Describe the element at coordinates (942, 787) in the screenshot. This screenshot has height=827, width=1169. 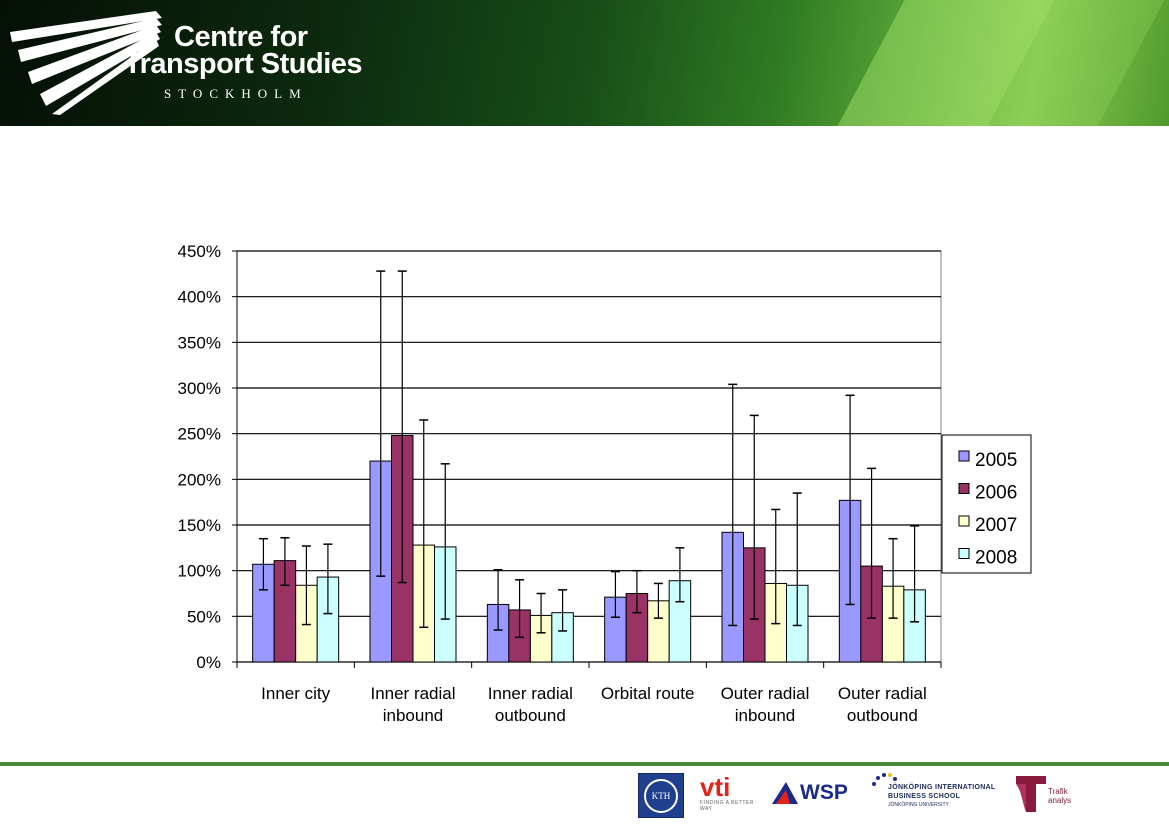
I see `jibs-logo-line1: JÖNKÖPING INTERNATIONAL` at that location.